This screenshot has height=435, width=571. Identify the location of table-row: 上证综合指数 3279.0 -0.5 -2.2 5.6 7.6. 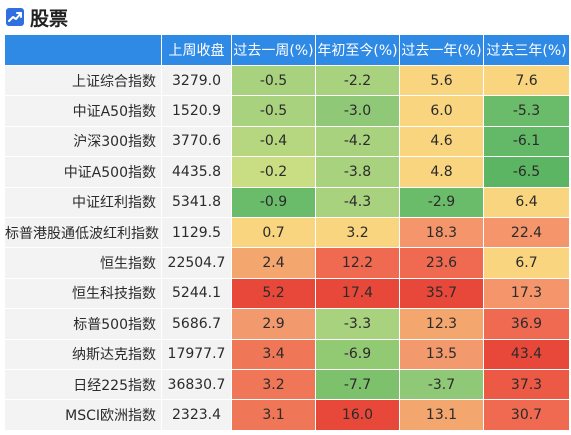
(287, 80).